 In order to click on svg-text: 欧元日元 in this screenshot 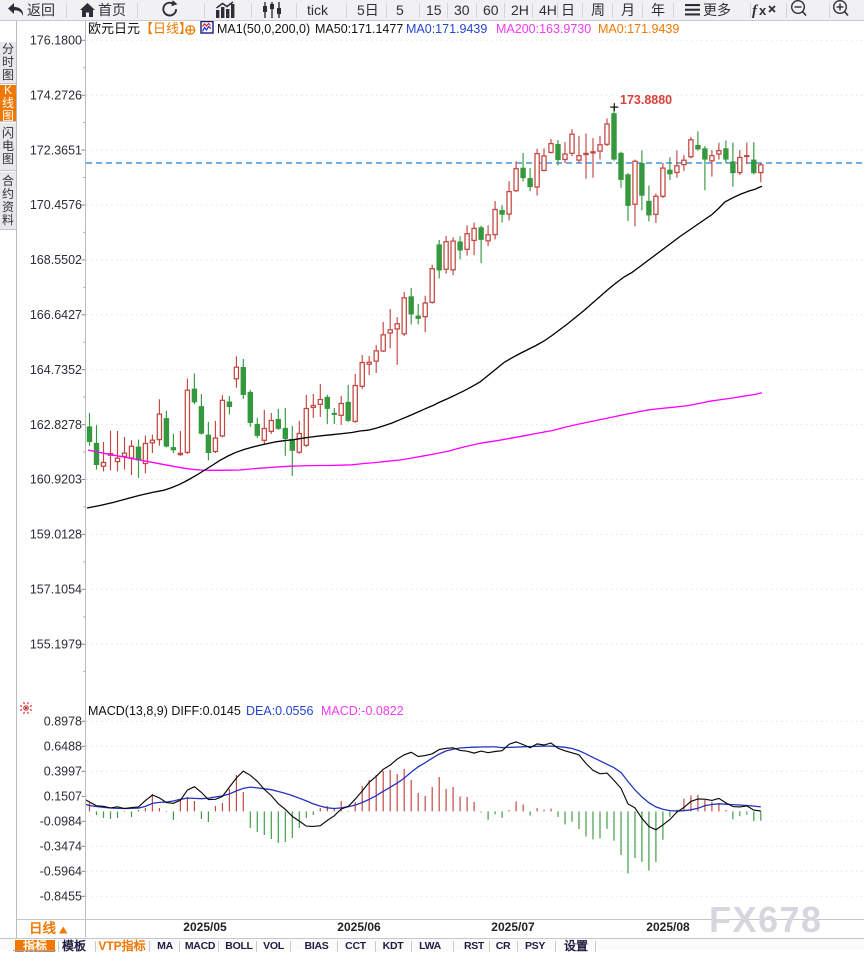, I will do `click(114, 28)`.